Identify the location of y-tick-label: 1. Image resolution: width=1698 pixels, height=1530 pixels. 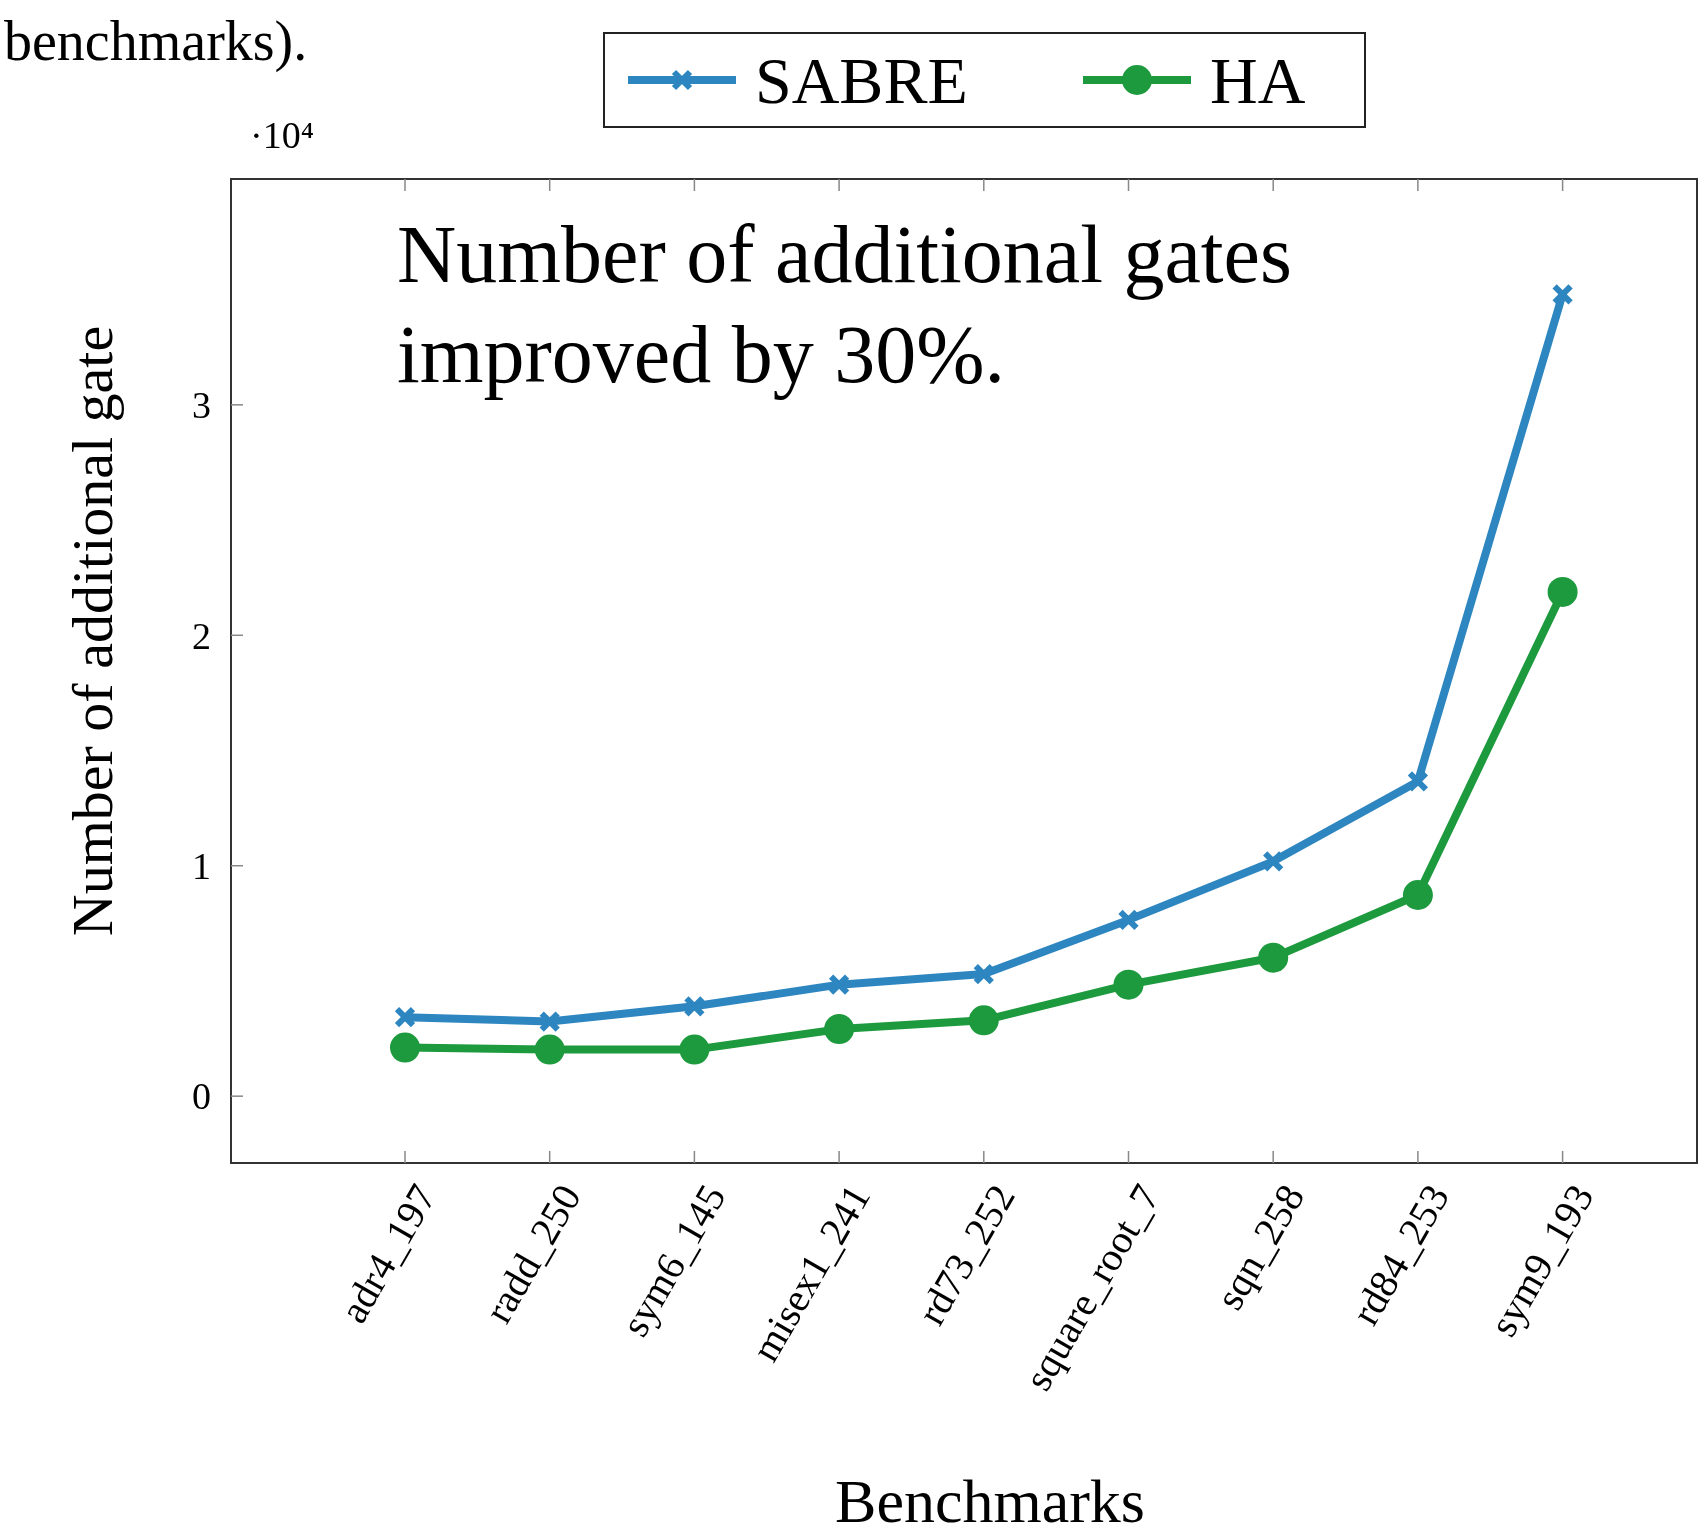
(201, 866).